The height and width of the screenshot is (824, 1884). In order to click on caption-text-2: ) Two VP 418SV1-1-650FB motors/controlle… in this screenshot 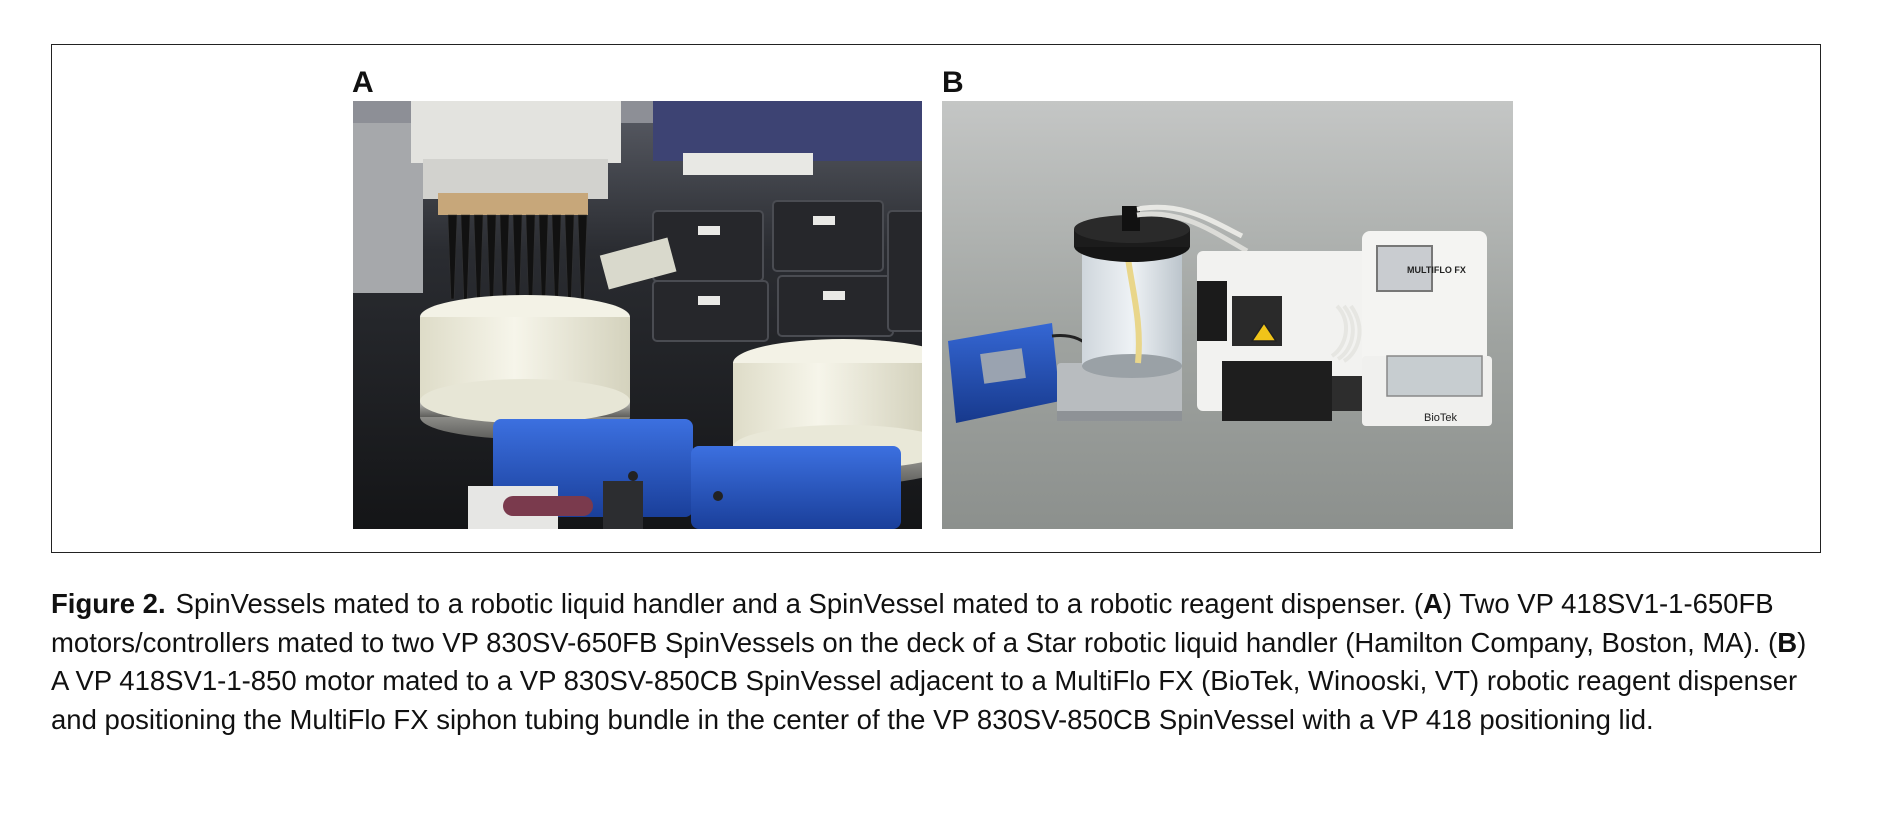, I will do `click(914, 623)`.